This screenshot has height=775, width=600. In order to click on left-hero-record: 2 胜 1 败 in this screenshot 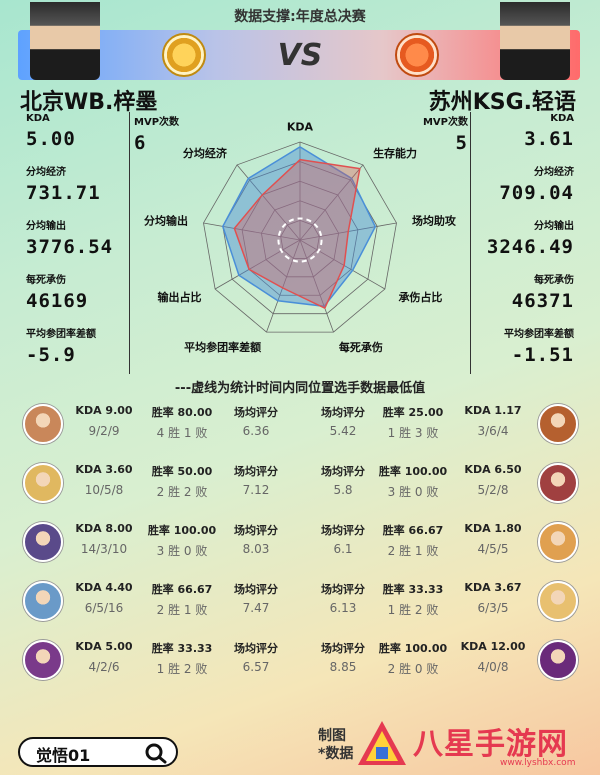, I will do `click(182, 610)`.